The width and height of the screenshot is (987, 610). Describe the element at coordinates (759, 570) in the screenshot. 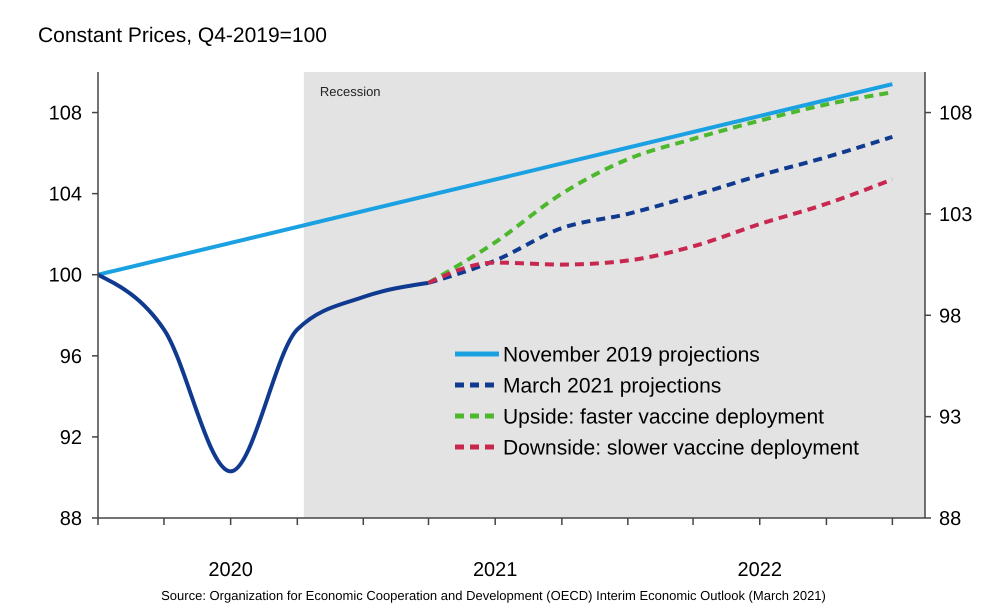

I see `x-tick-label: 2022` at that location.